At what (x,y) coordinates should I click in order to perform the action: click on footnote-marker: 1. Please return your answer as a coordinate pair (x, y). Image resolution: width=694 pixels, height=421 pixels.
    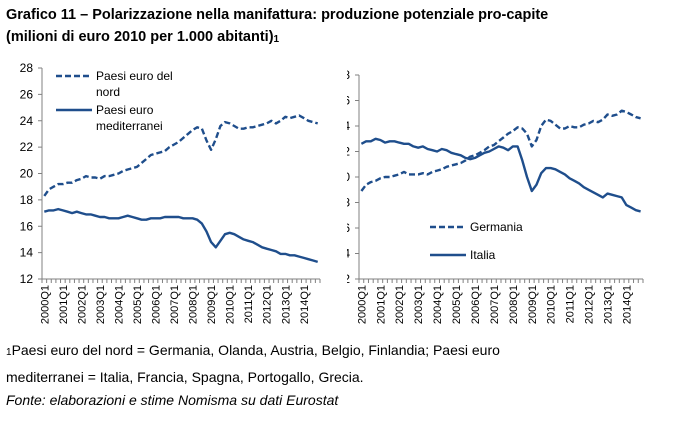
    Looking at the image, I should click on (9, 352).